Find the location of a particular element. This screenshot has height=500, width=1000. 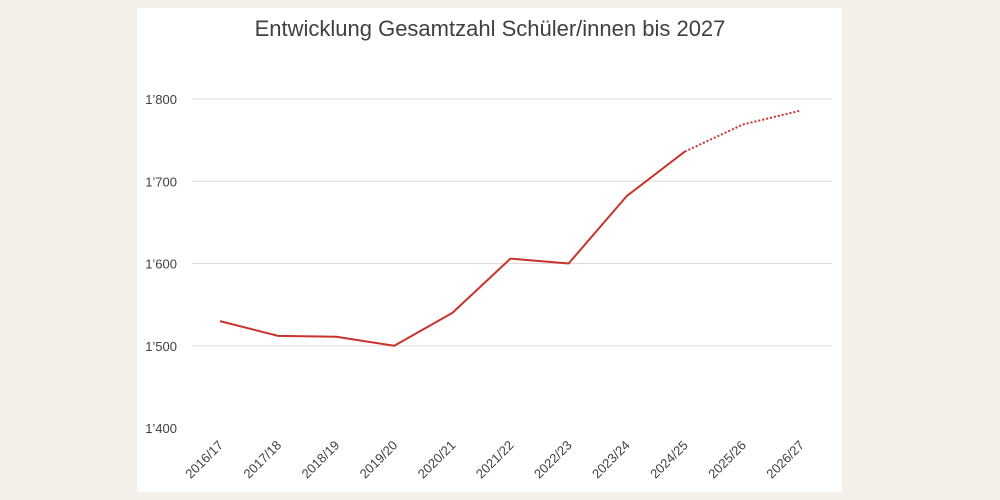

y-tick-label: 1’500 is located at coordinates (161, 346).